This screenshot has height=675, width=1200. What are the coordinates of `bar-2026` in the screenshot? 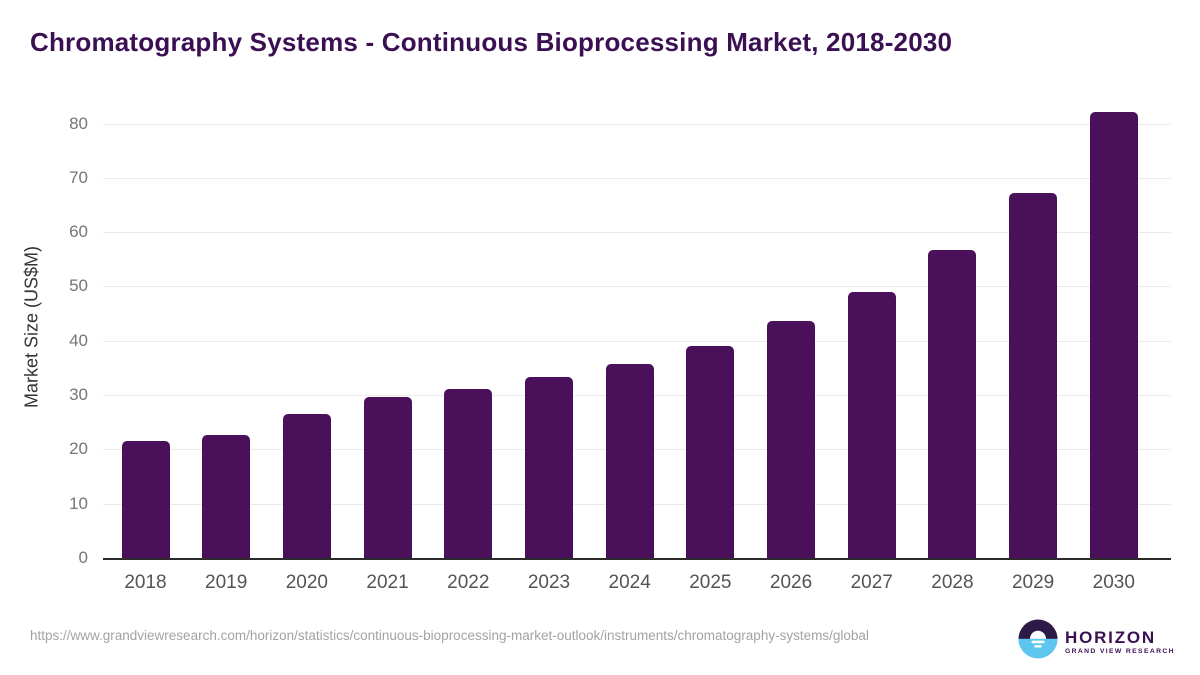 It's located at (791, 439).